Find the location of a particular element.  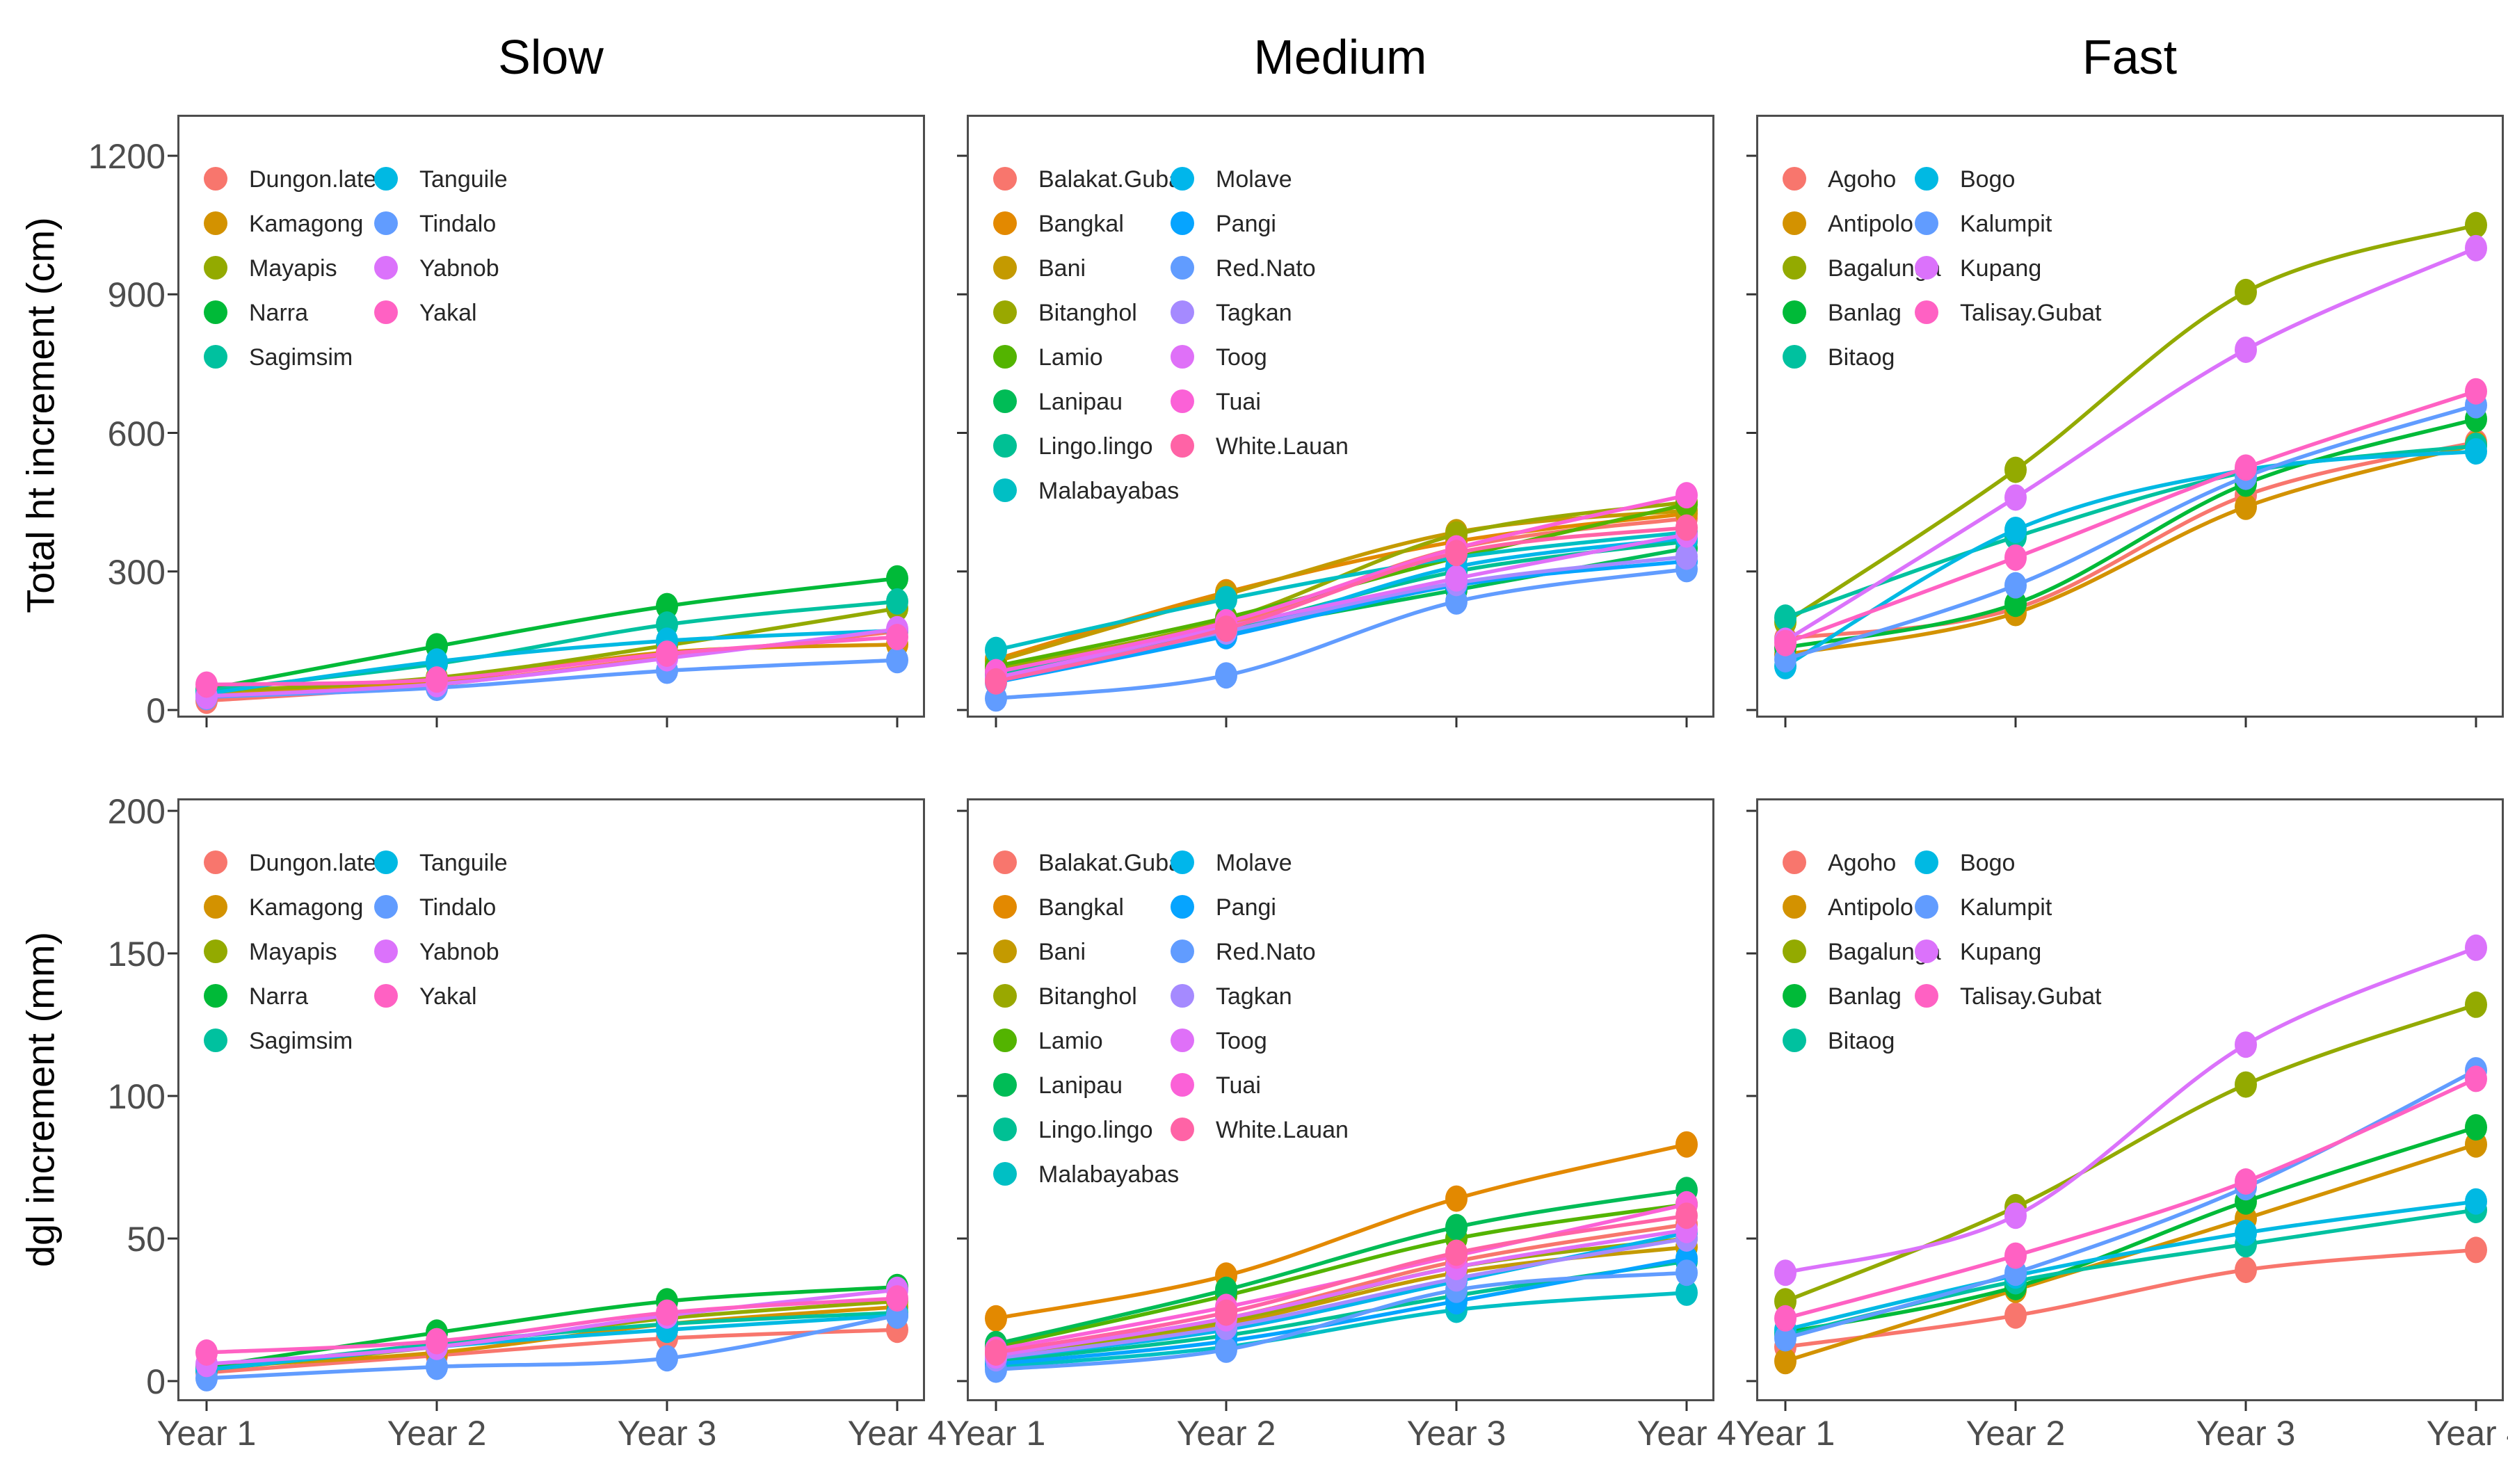

series-line-Bogo is located at coordinates (2130, 1265).